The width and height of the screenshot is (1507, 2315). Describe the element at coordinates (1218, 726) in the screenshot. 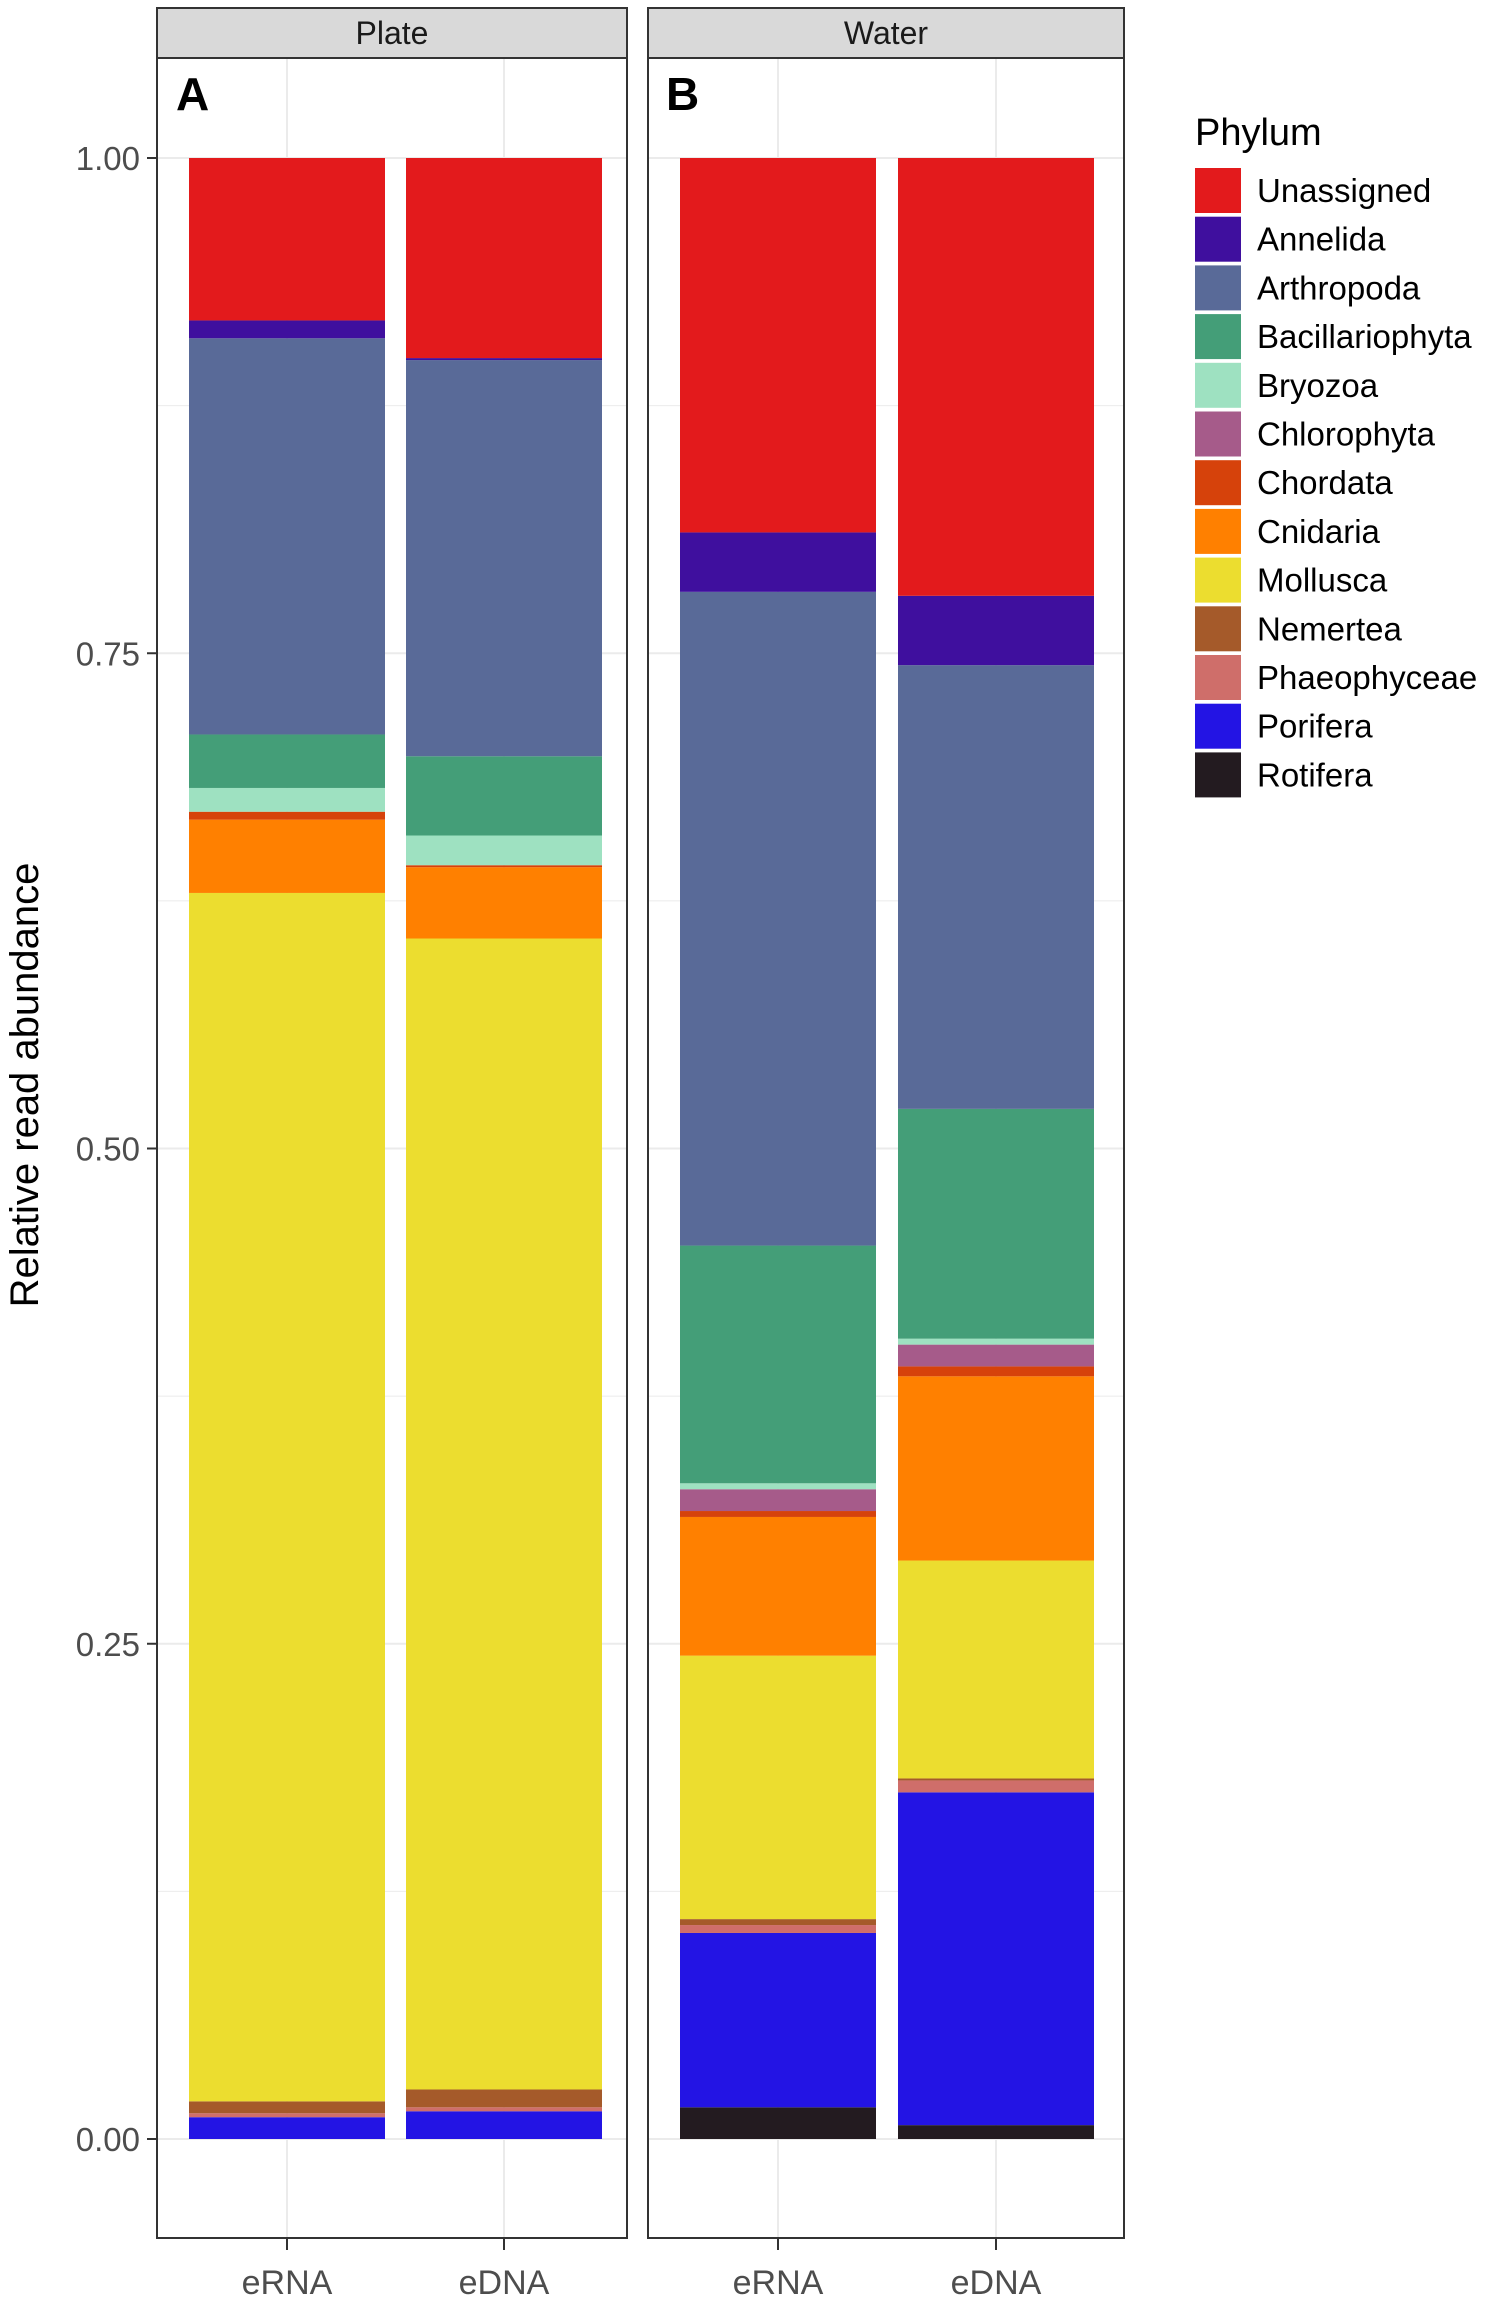

I see `legend-key-porifera` at that location.